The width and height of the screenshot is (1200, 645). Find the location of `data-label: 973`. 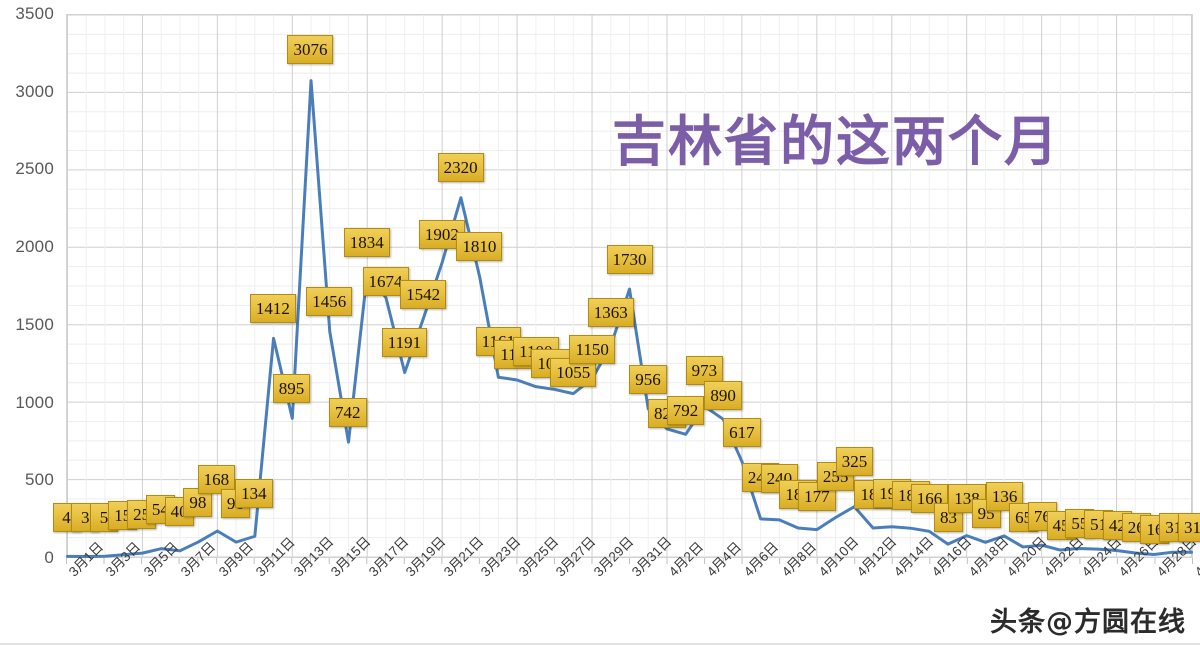

data-label: 973 is located at coordinates (704, 371).